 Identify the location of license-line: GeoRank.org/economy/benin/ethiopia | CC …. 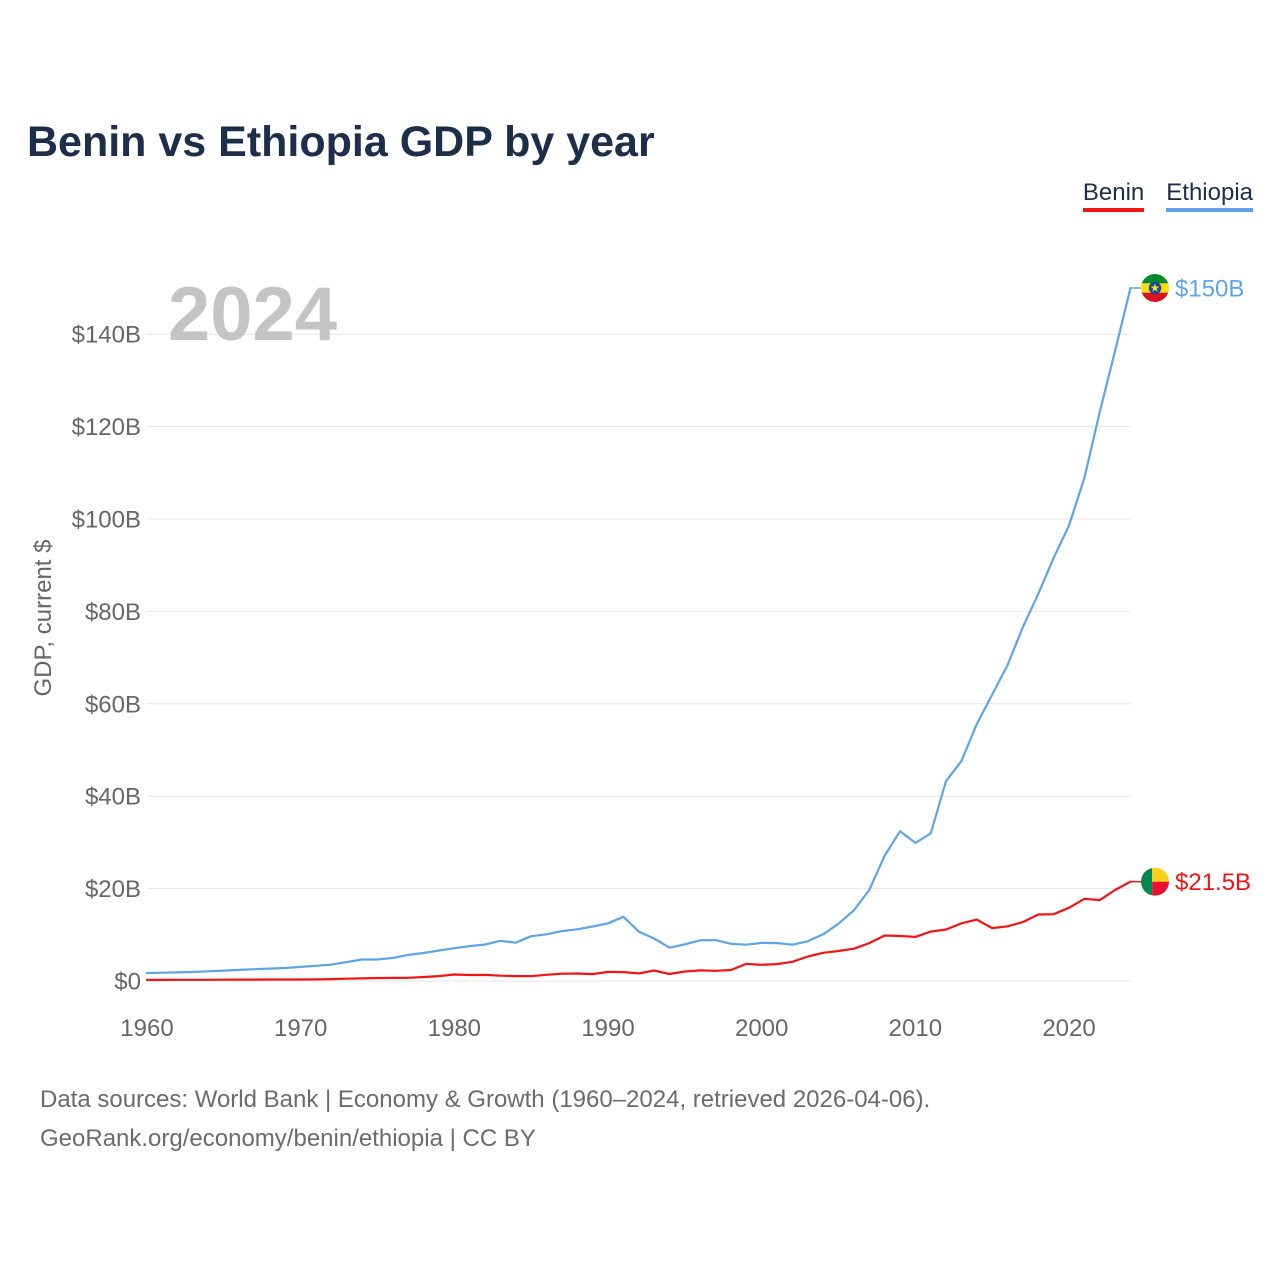
(288, 1138).